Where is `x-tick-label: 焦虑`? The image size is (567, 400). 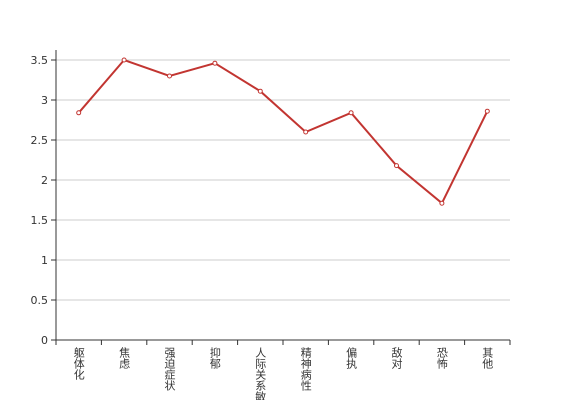
x-tick-label: 焦虑 is located at coordinates (124, 358).